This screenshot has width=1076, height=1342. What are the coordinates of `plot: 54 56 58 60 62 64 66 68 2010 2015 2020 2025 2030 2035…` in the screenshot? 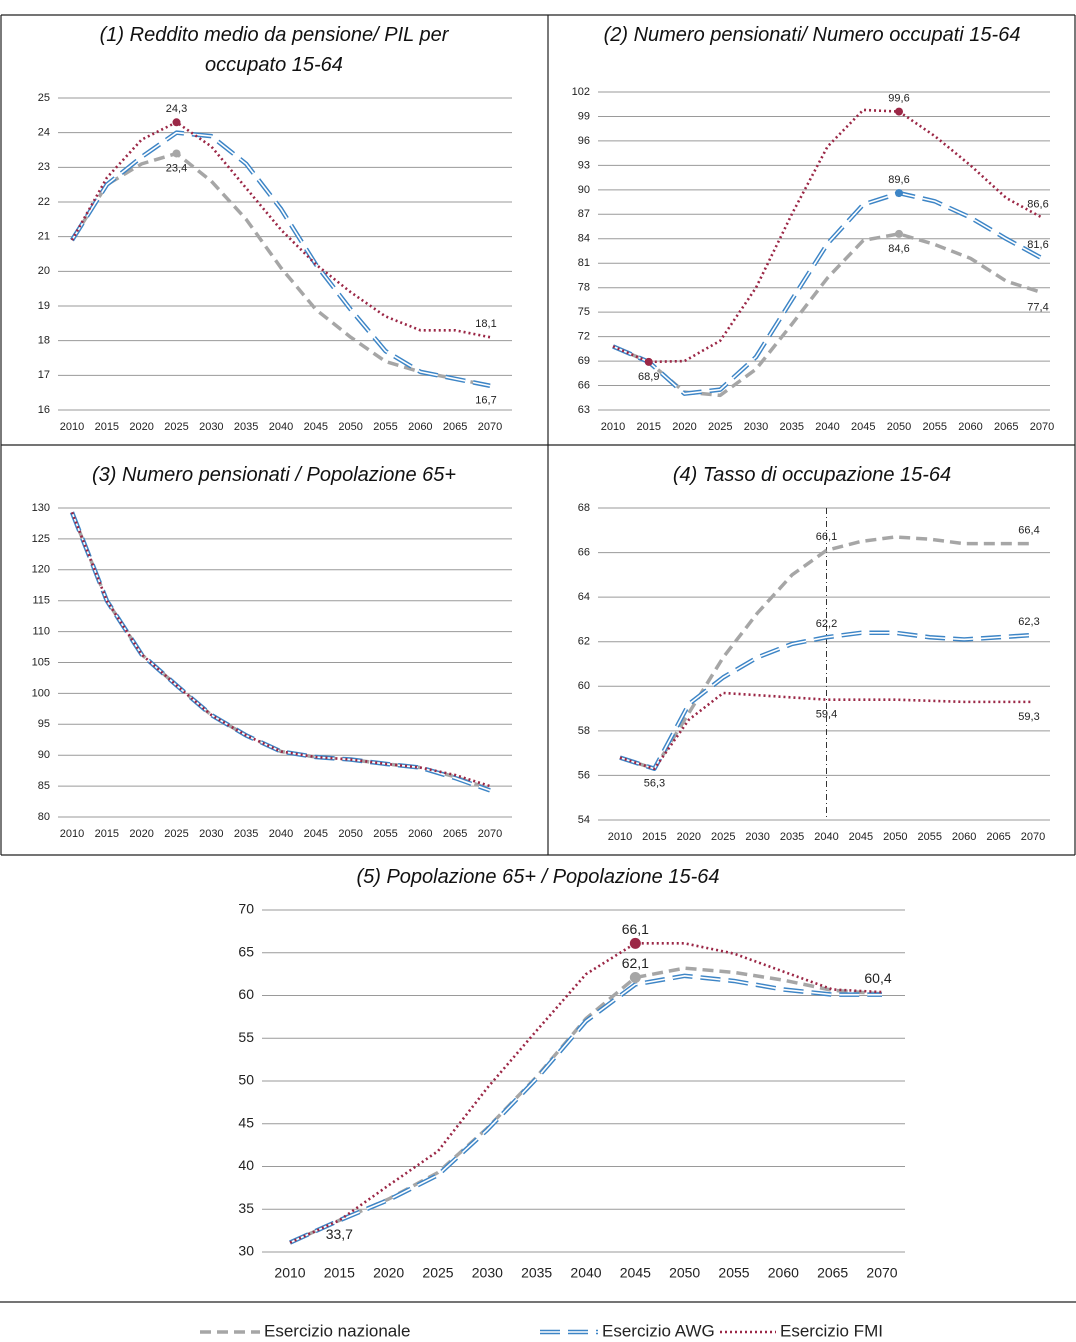 It's located at (814, 672).